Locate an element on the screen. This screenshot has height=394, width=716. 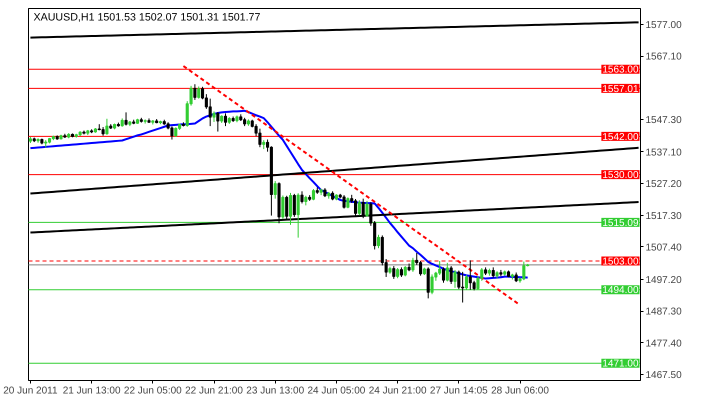
x-tick-label: 24 Jun 05:00 is located at coordinates (337, 390).